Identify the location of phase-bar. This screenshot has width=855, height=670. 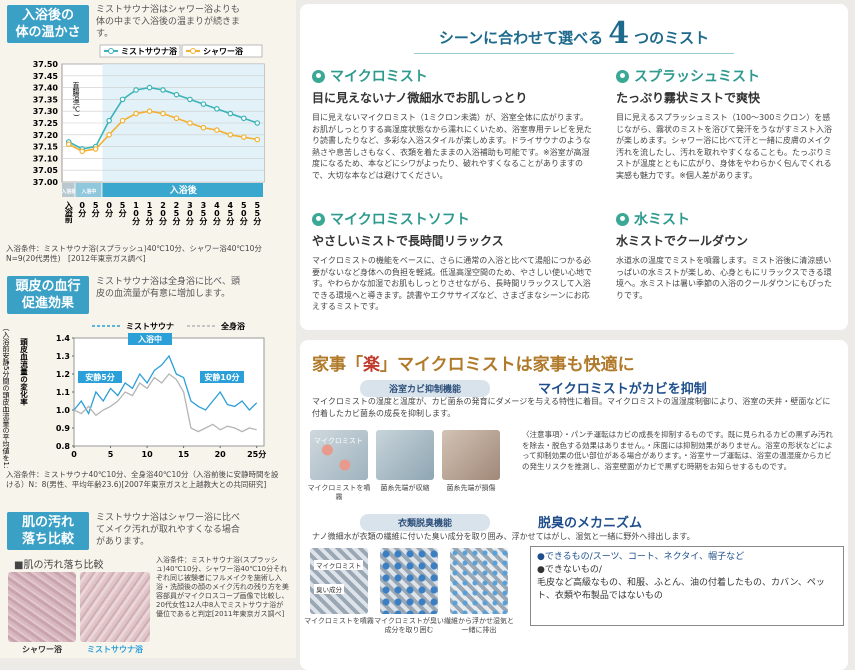
(183, 190).